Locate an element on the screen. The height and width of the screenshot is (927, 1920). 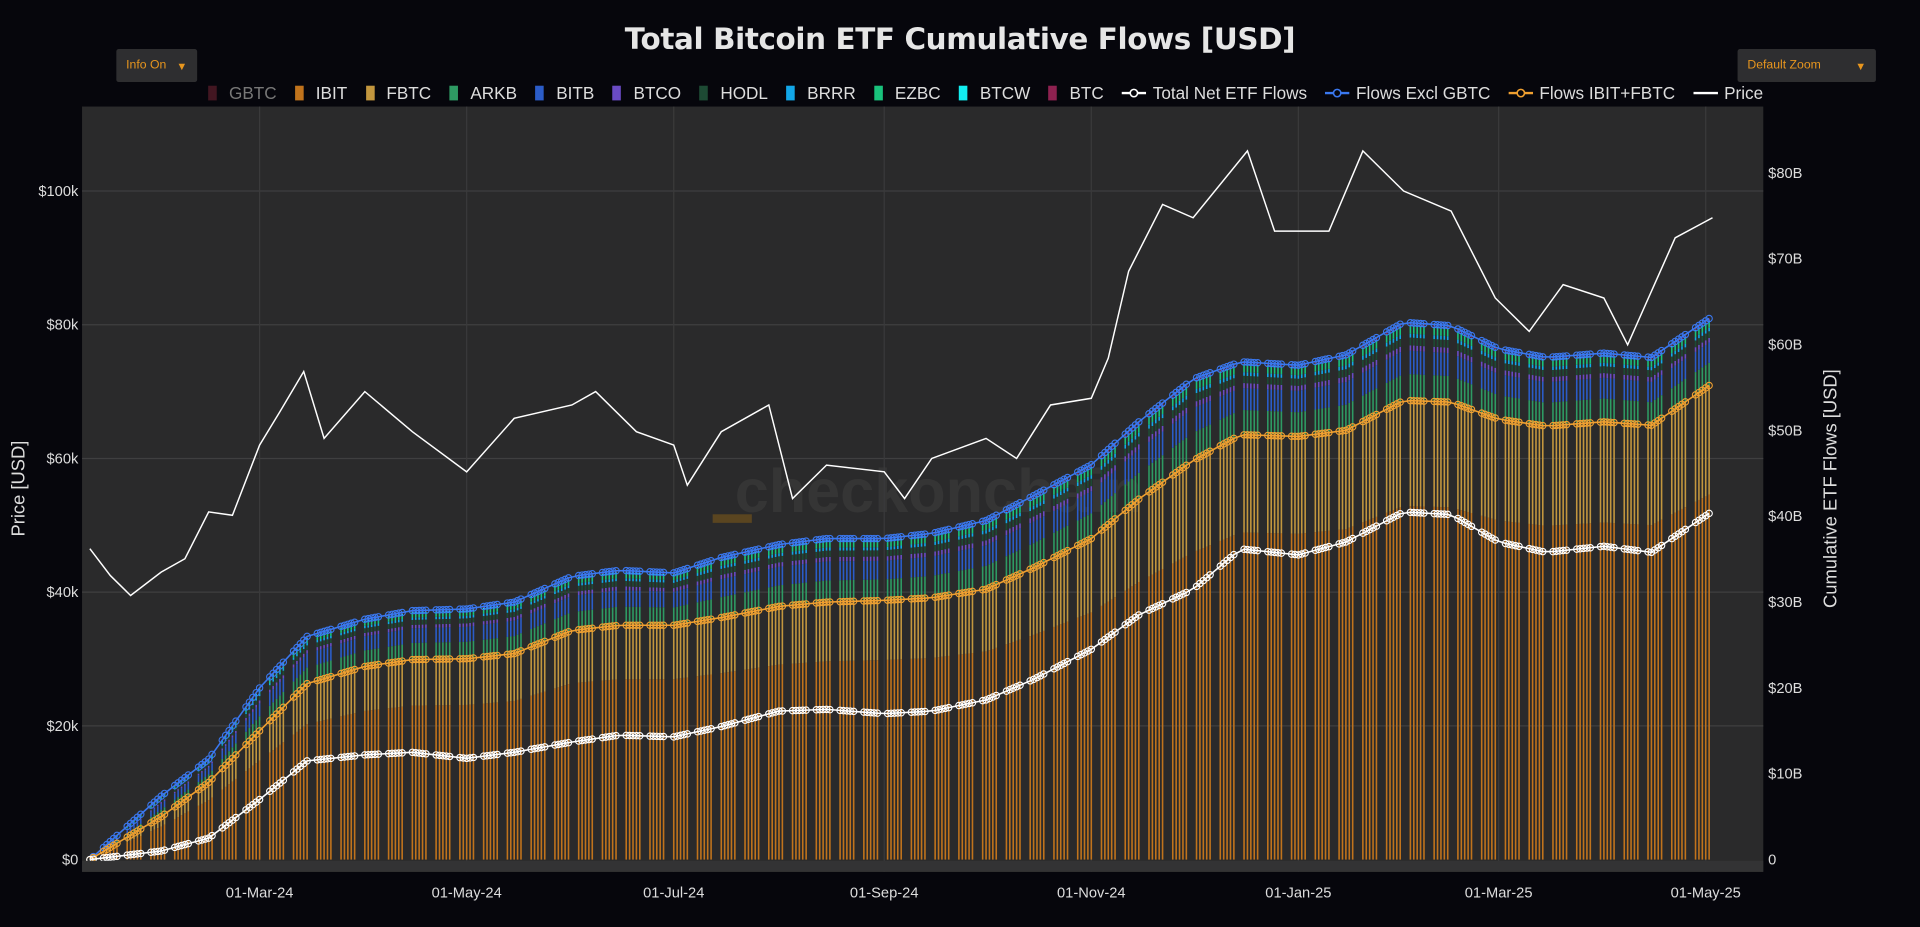
legend-item-arkb: ARKB is located at coordinates (483, 93).